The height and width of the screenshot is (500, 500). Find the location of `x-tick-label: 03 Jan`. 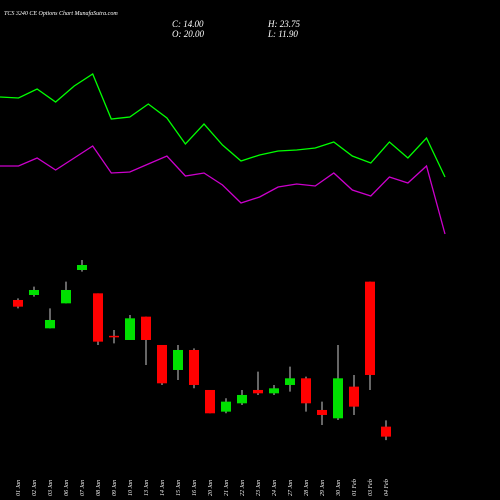

x-tick-label: 03 Jan is located at coordinates (51, 488).